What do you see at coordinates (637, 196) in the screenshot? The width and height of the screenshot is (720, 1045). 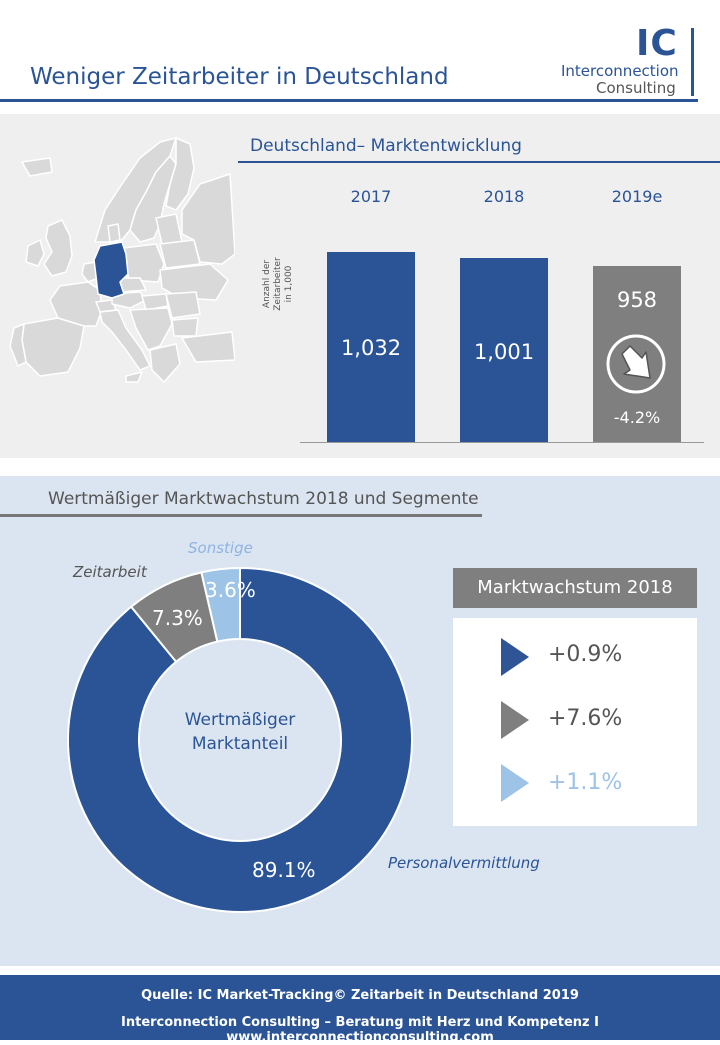 I see `year-label-2019e: 2019e` at bounding box center [637, 196].